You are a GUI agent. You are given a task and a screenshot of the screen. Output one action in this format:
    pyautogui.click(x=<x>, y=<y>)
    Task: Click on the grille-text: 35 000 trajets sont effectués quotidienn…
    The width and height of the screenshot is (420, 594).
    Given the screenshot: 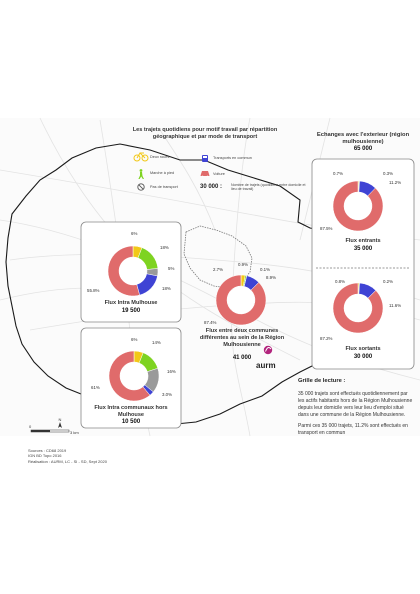 What is the action you would take?
    pyautogui.click(x=355, y=414)
    